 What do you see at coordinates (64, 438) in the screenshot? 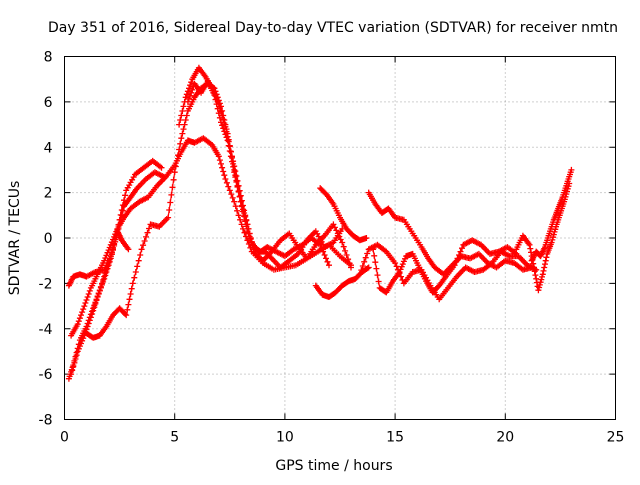
I see `x-tick-label: 0` at bounding box center [64, 438].